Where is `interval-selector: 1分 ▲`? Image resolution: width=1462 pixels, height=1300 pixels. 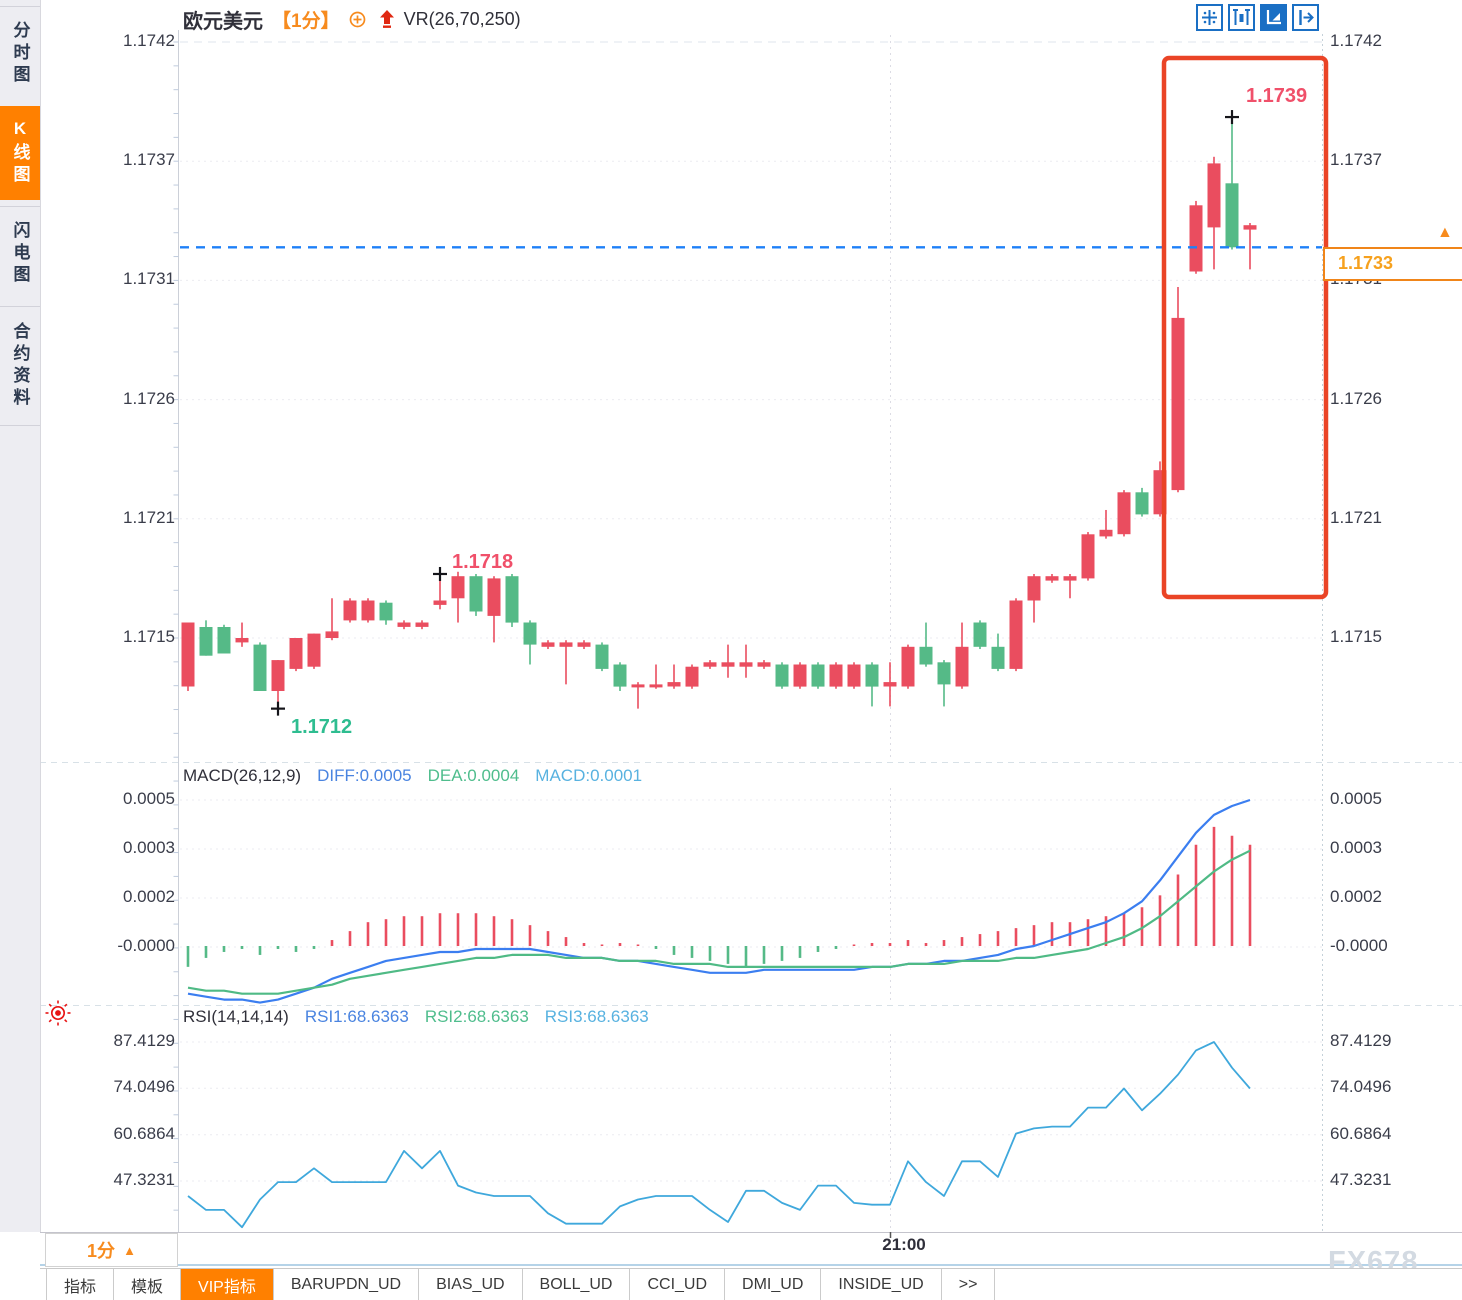 interval-selector: 1分 ▲ is located at coordinates (111, 1250).